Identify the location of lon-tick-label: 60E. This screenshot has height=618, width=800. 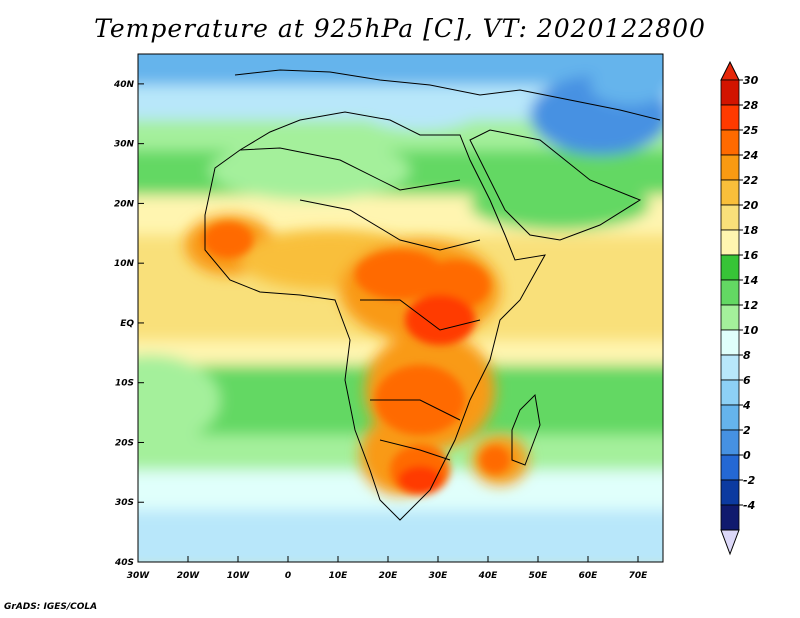
(589, 576).